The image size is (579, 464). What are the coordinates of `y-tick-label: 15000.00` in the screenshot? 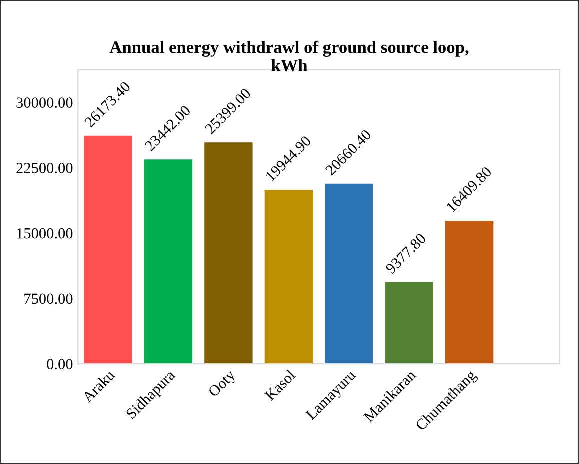 It's located at (45, 233).